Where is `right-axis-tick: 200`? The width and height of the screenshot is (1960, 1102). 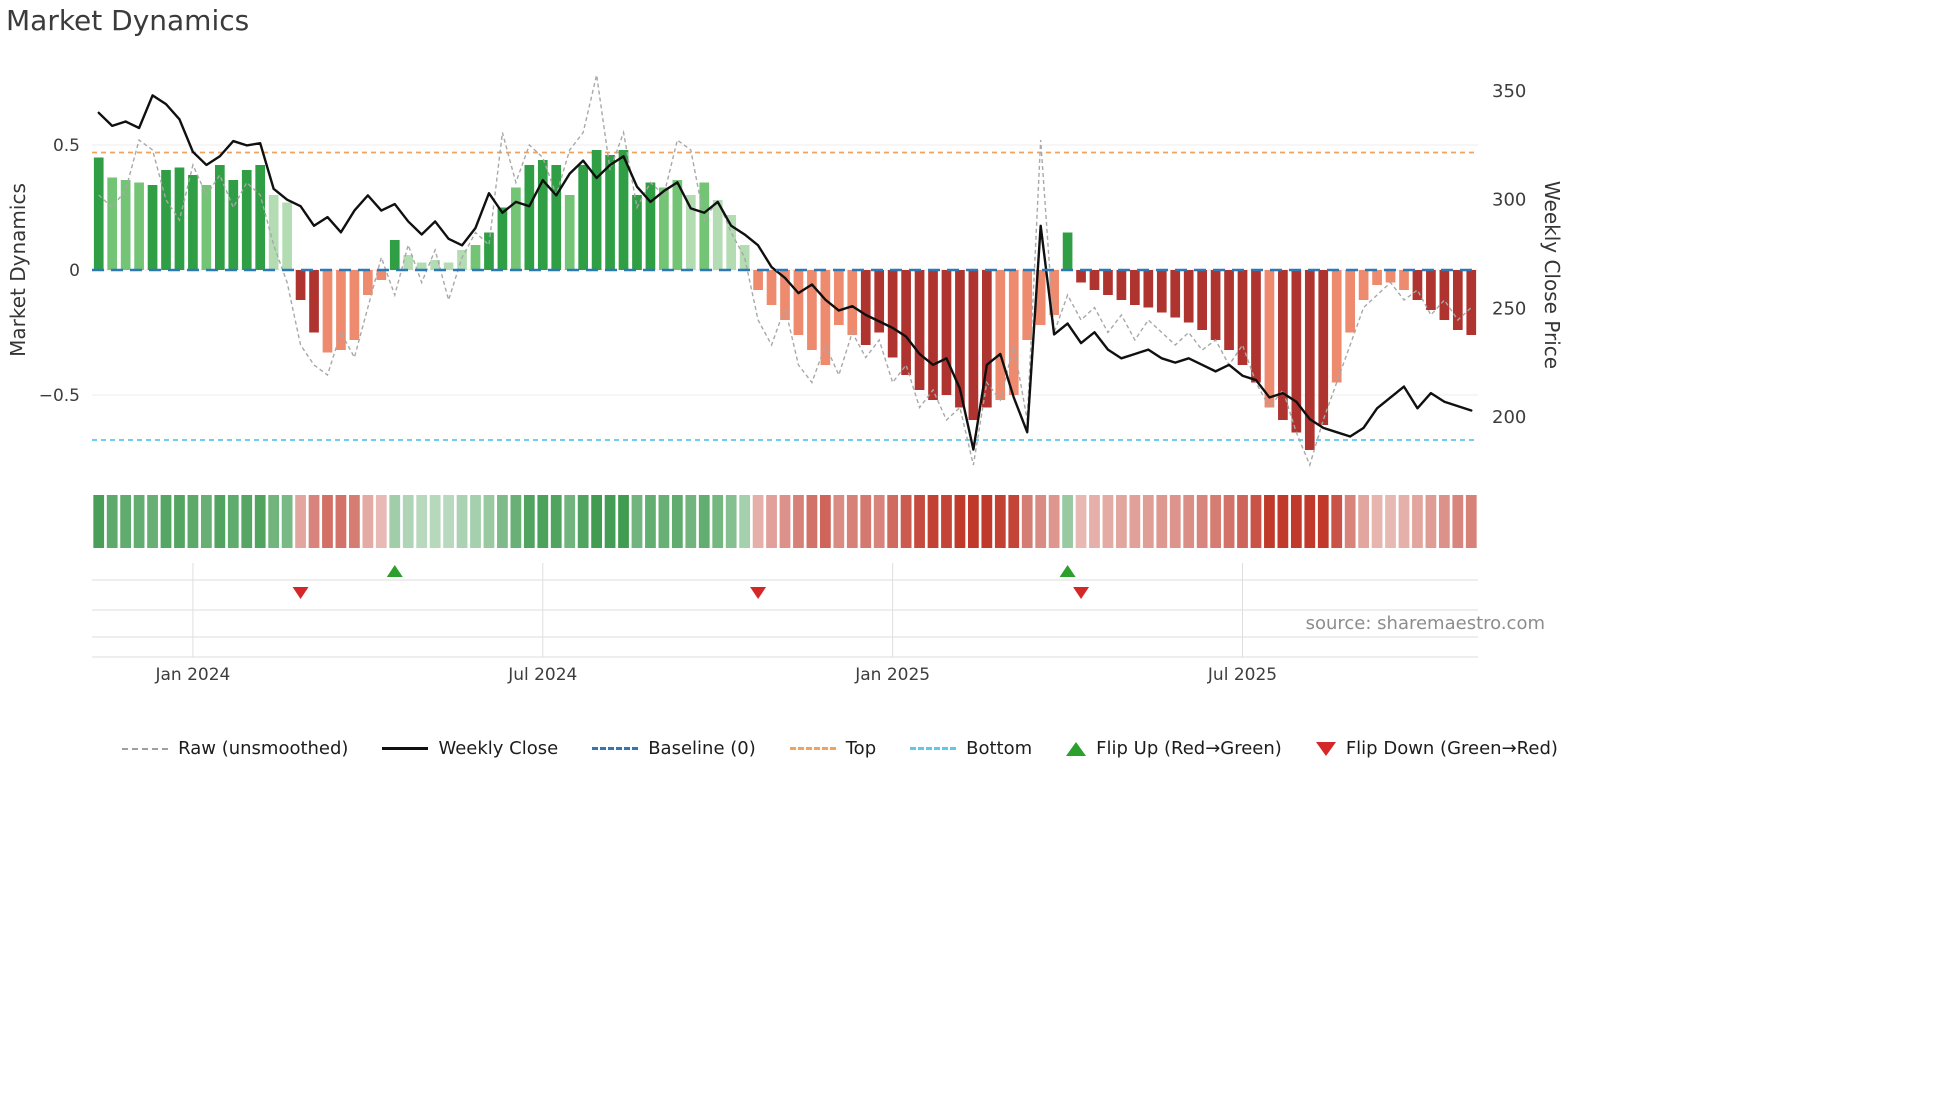
right-axis-tick: 200 is located at coordinates (1509, 417).